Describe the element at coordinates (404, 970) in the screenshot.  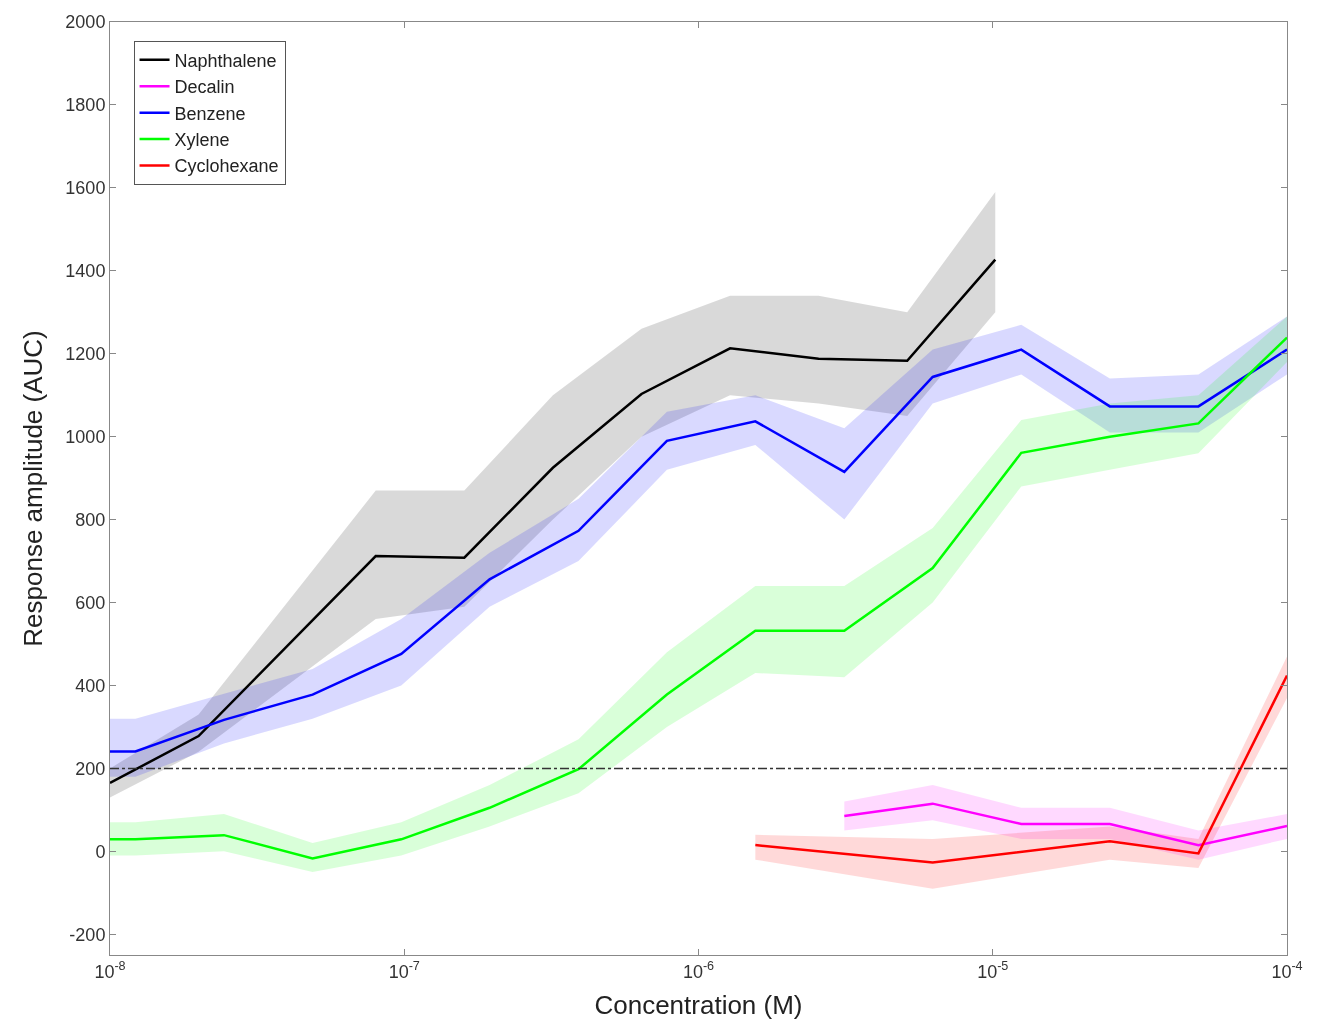
I see `x-tick-label: 10$^{-7}$` at that location.